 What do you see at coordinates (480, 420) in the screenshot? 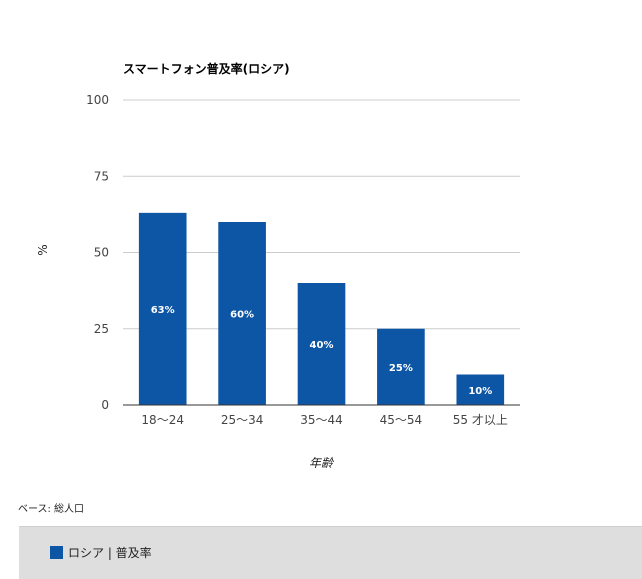
I see `x-tick-label: 55 才以上` at bounding box center [480, 420].